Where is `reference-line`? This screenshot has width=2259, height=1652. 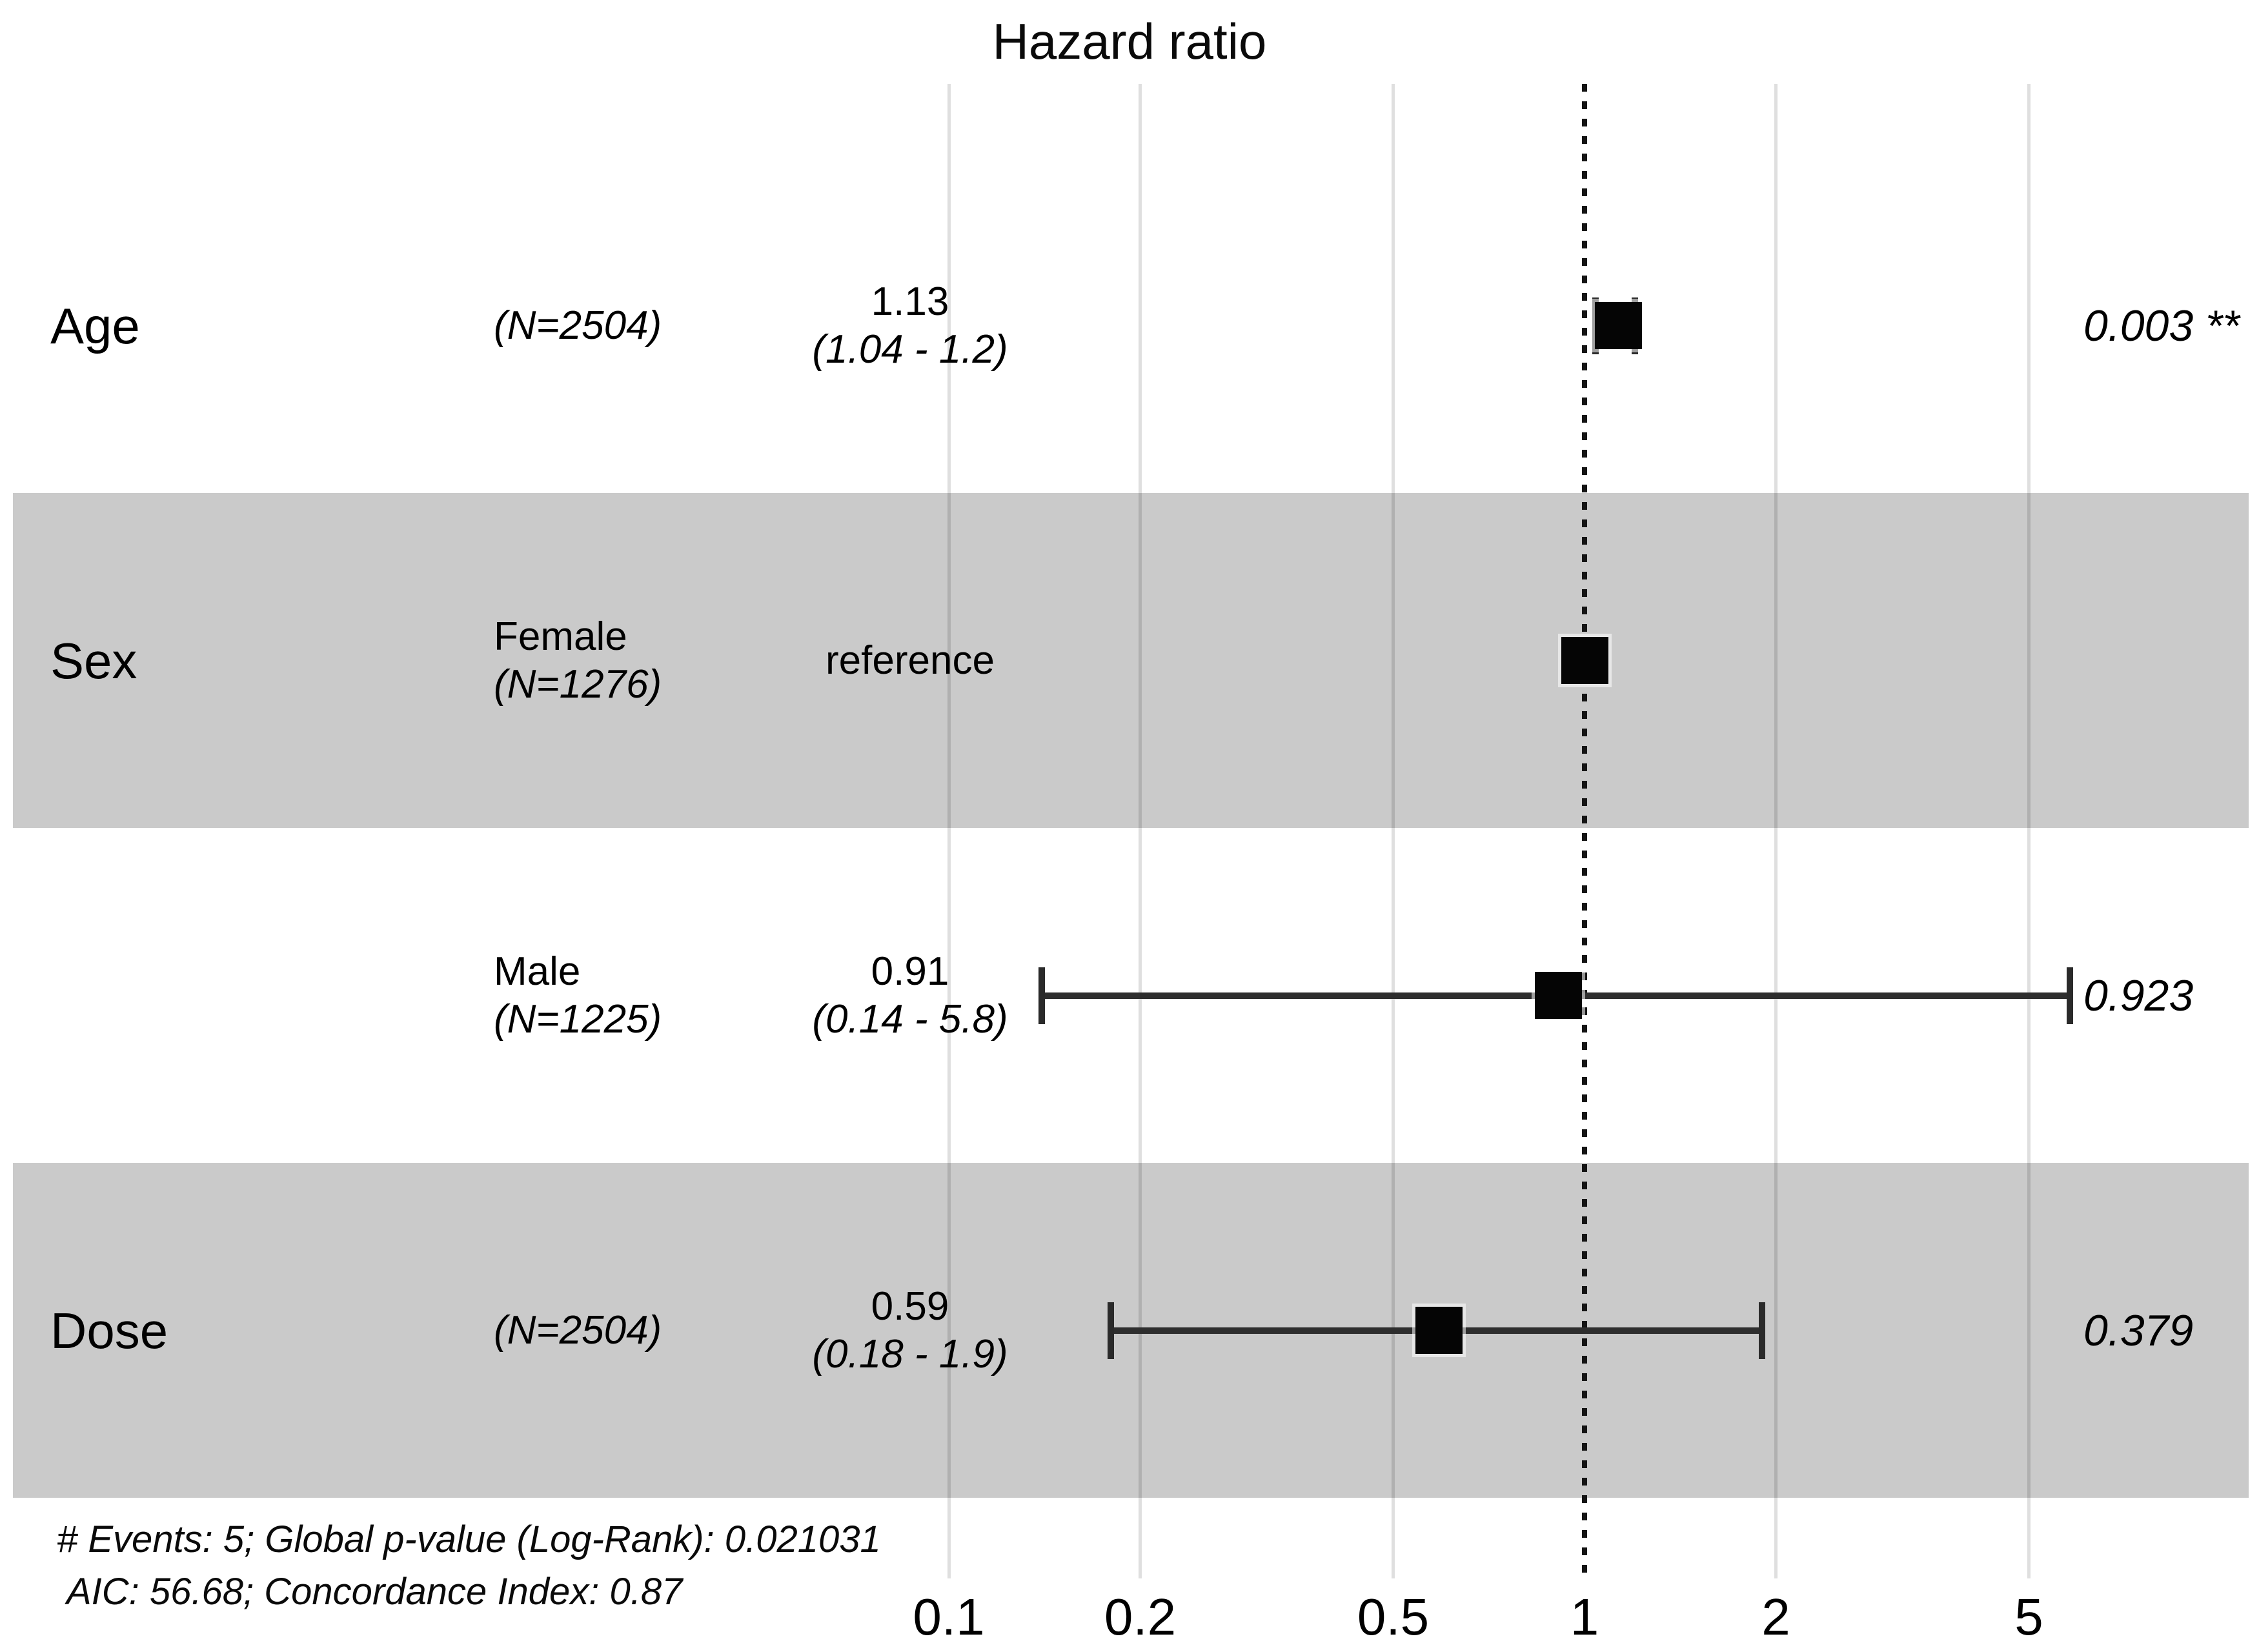 reference-line is located at coordinates (1585, 831).